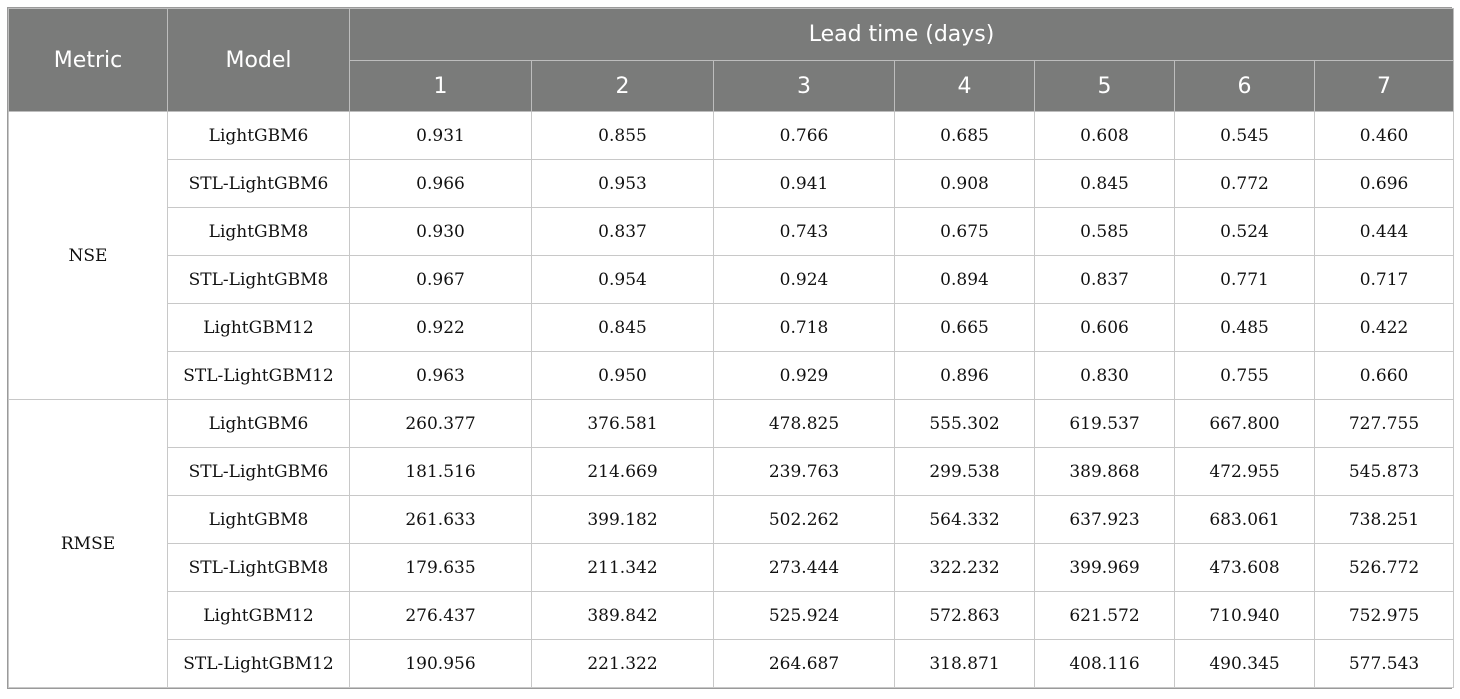 The image size is (1460, 699). Describe the element at coordinates (440, 519) in the screenshot. I see `value-cell: 261.633` at that location.